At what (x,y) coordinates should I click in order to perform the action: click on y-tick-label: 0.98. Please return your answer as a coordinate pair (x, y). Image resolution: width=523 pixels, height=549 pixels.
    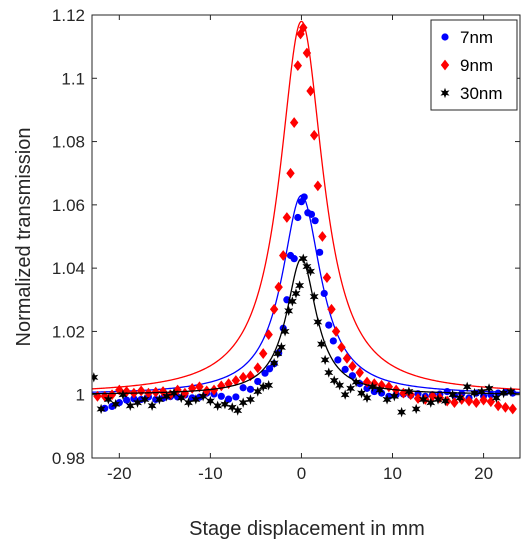
    Looking at the image, I should click on (68, 458).